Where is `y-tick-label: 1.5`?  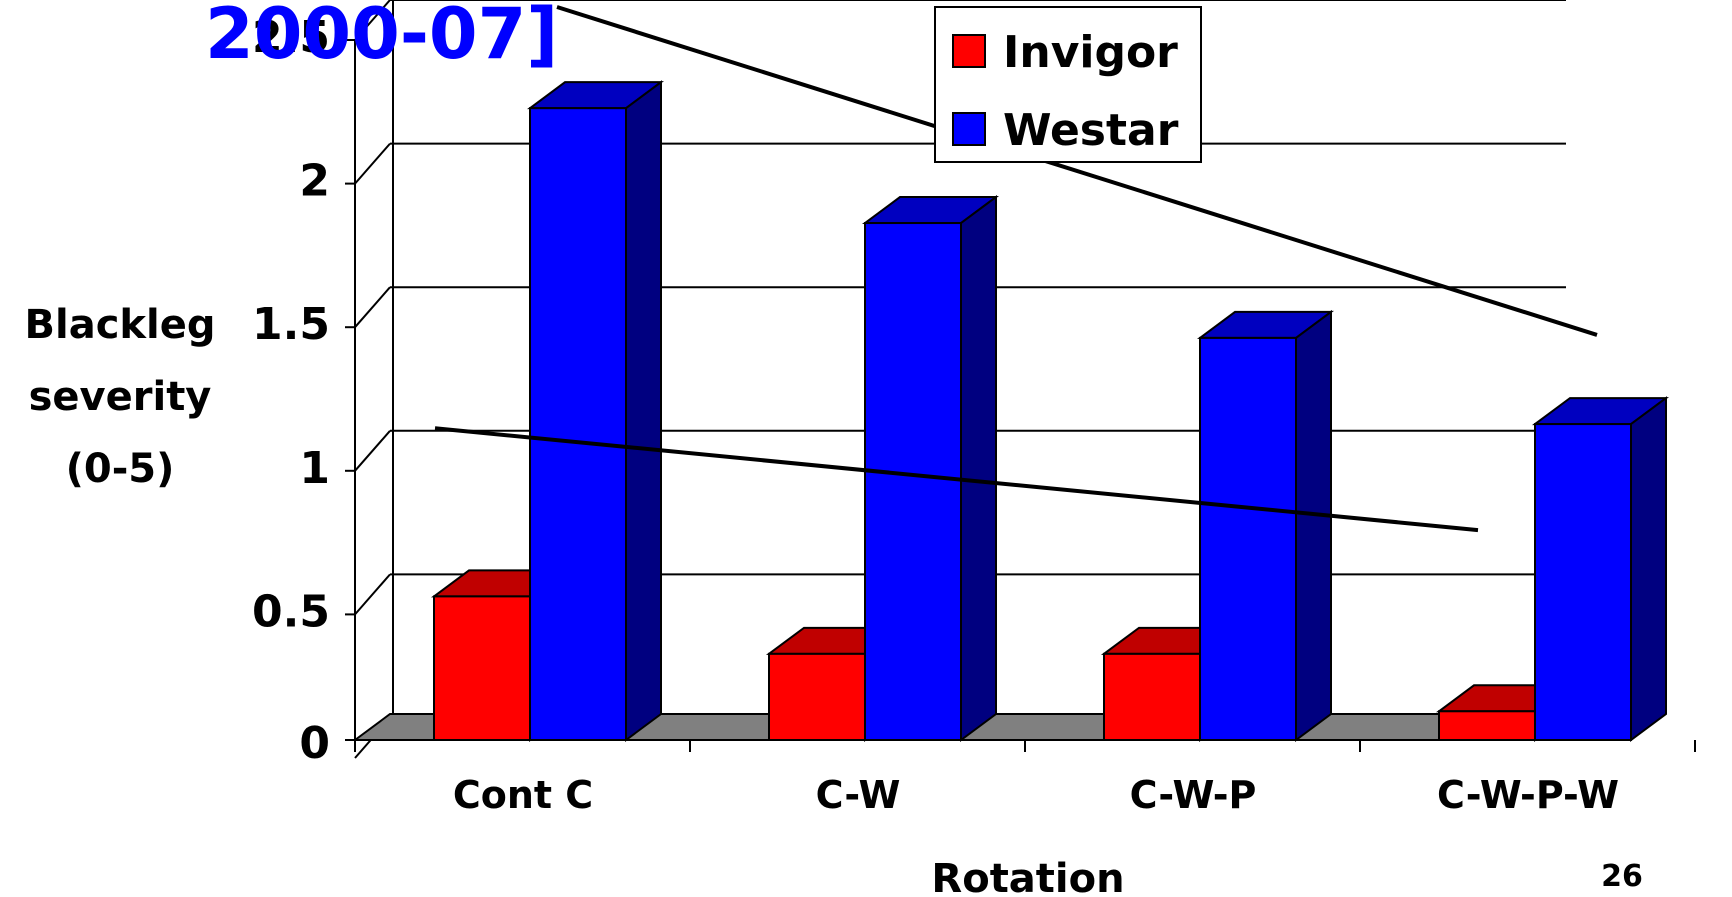
y-tick-label: 1.5 is located at coordinates (291, 324).